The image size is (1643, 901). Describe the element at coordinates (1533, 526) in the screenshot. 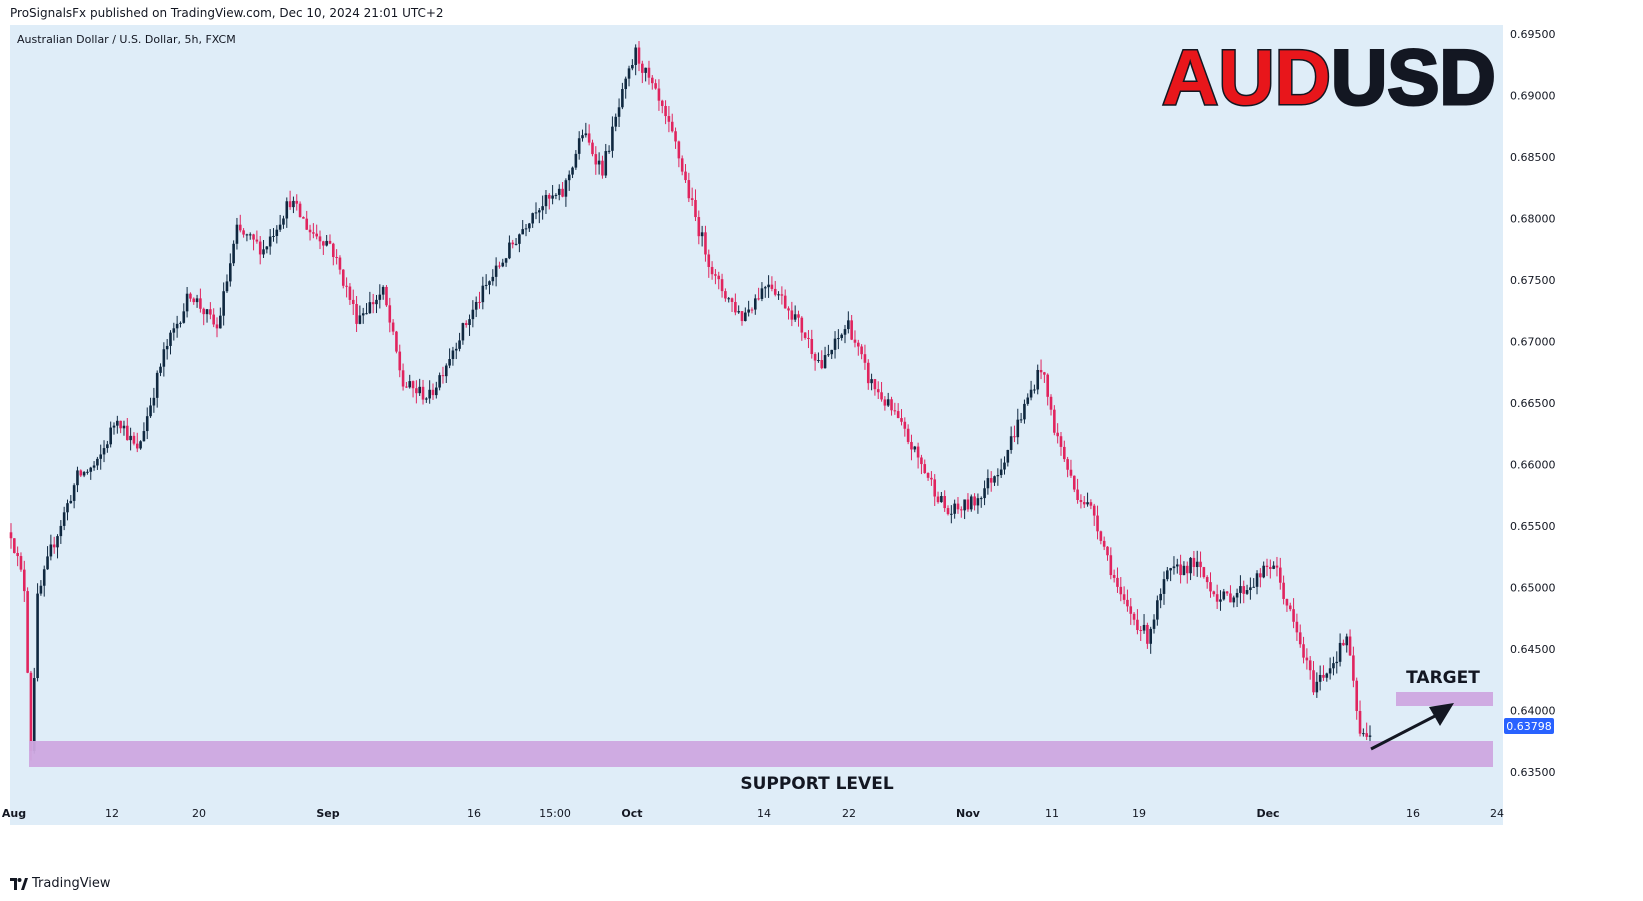

I see `y-tick-label: 0.65500` at that location.